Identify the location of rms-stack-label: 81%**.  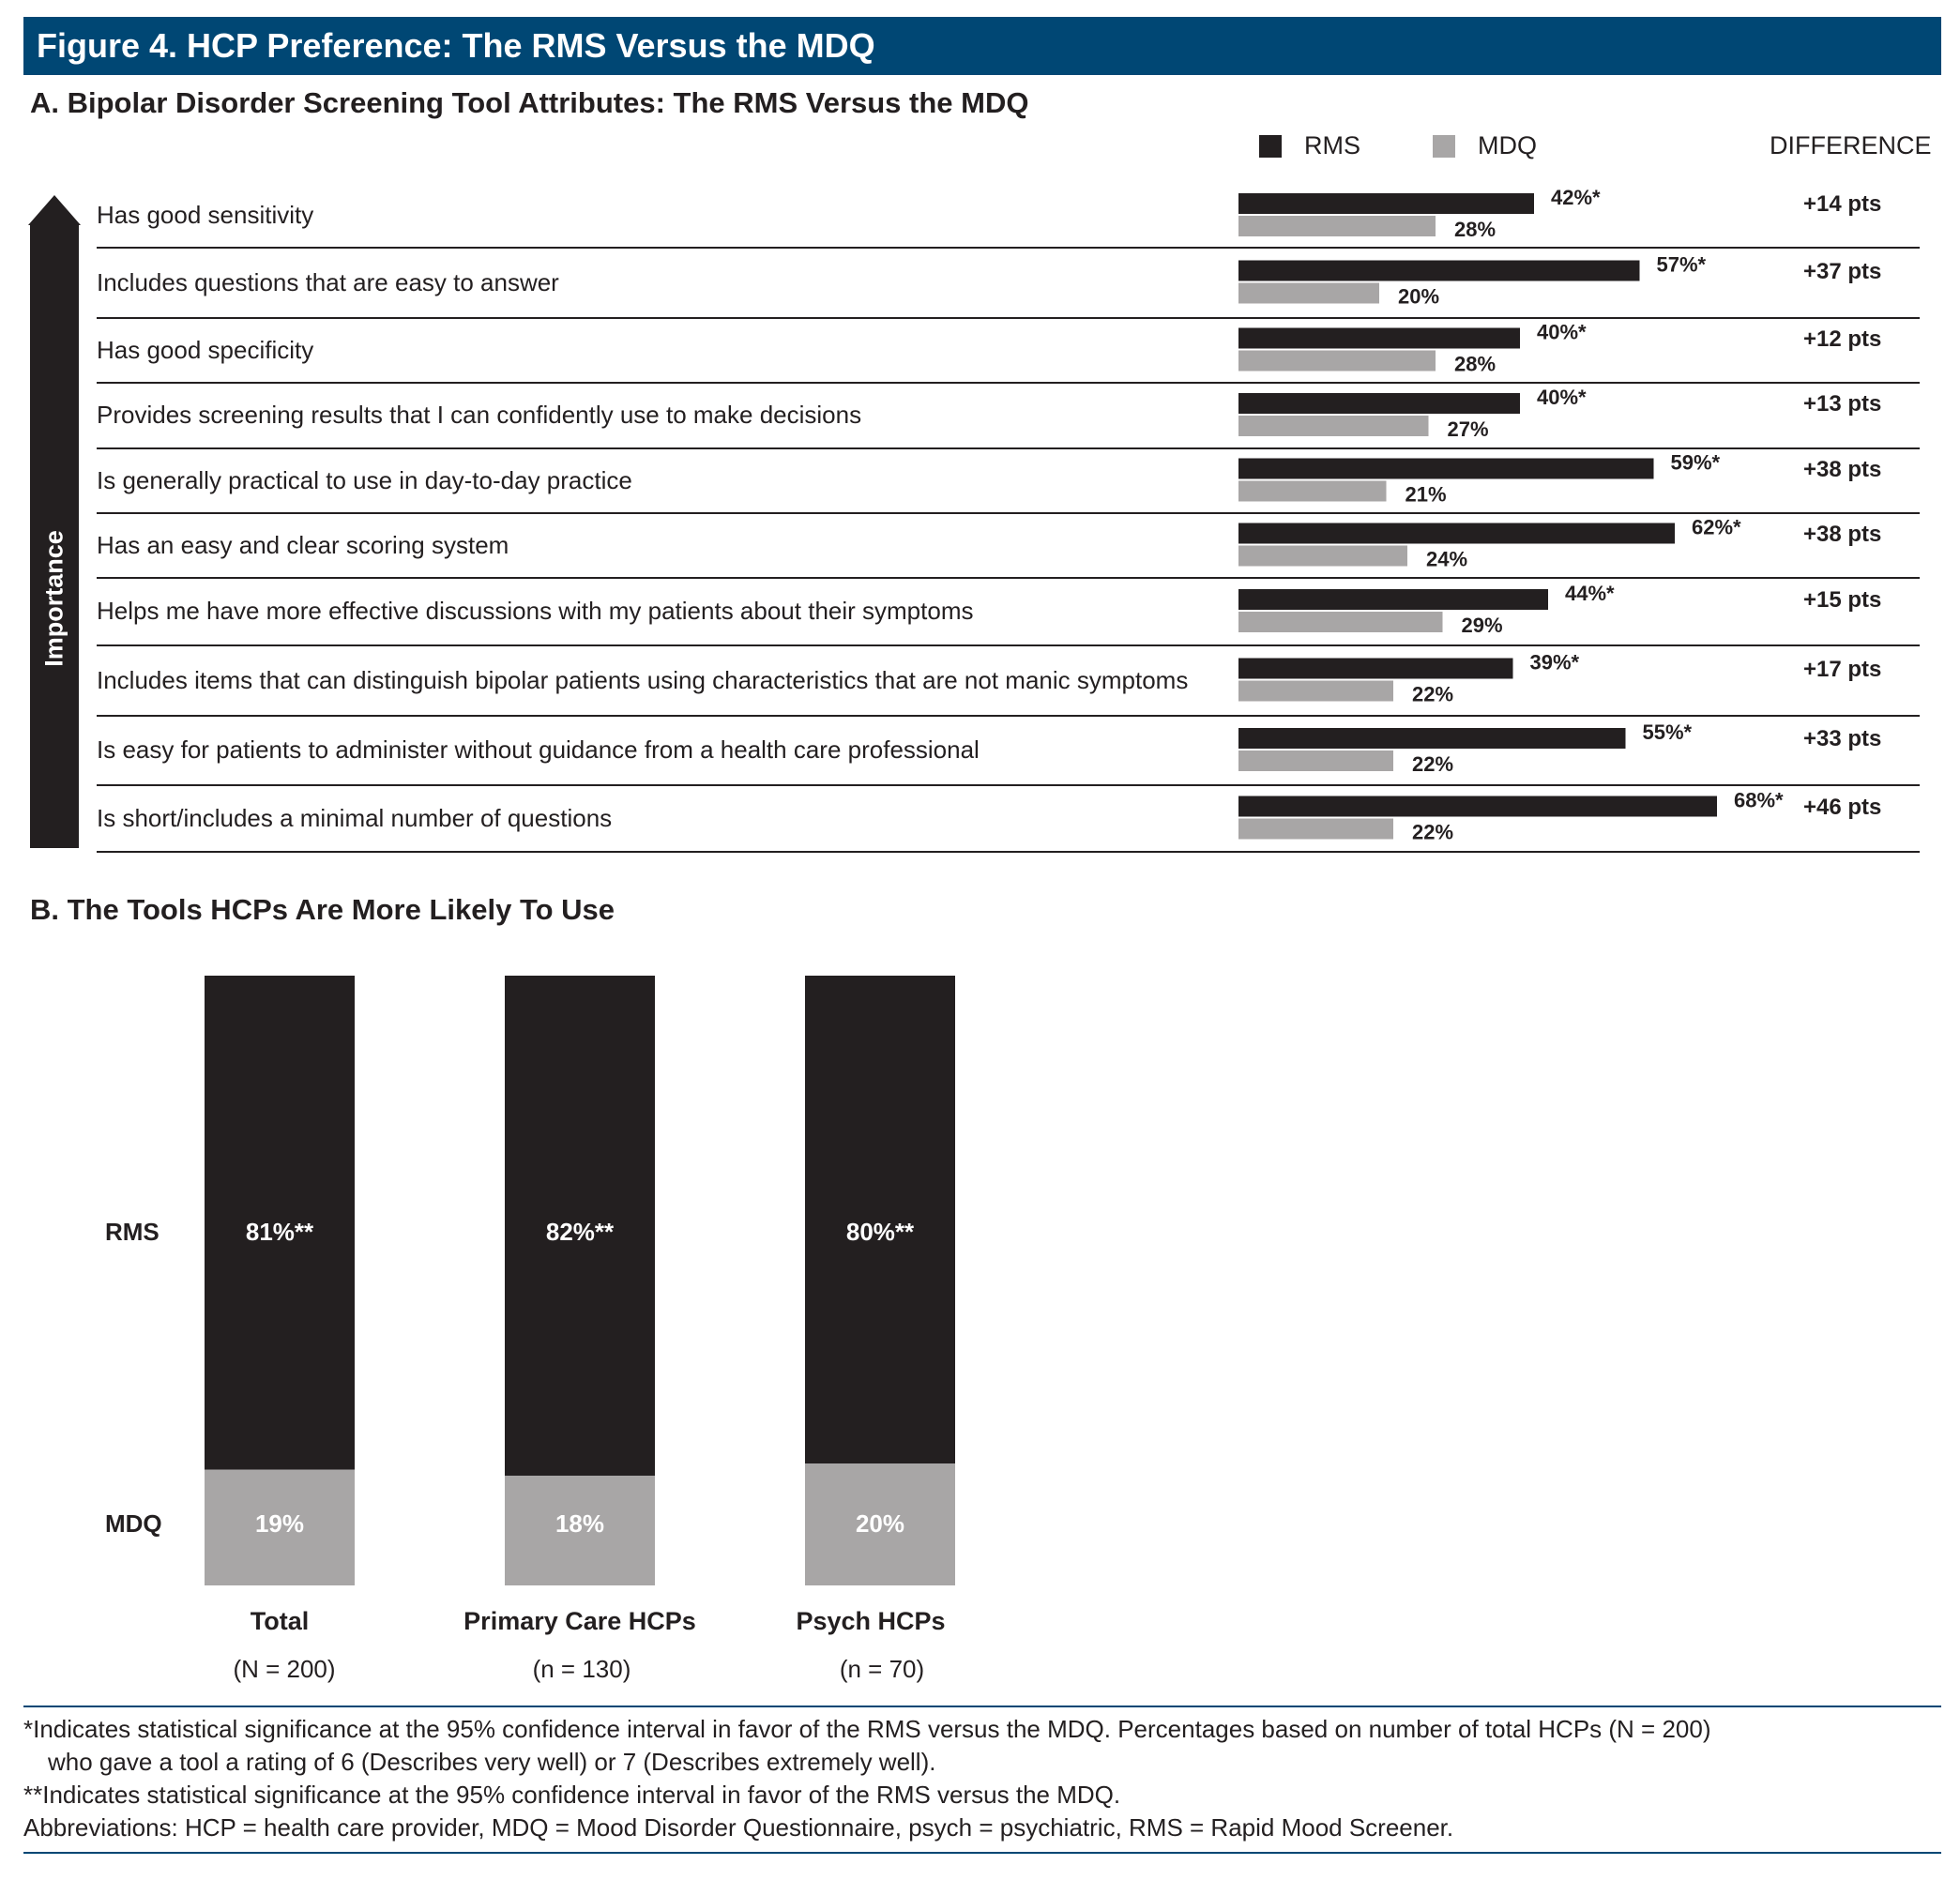
(280, 1232).